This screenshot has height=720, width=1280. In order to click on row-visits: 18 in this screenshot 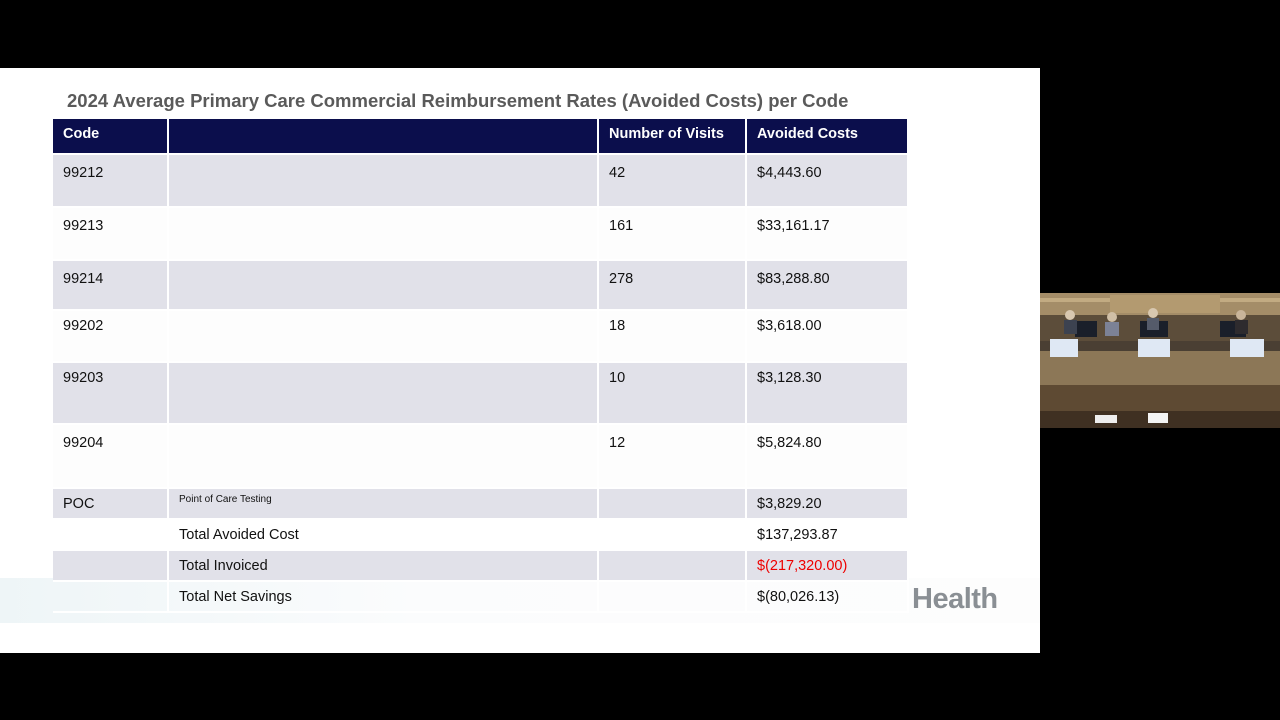, I will do `click(617, 326)`.